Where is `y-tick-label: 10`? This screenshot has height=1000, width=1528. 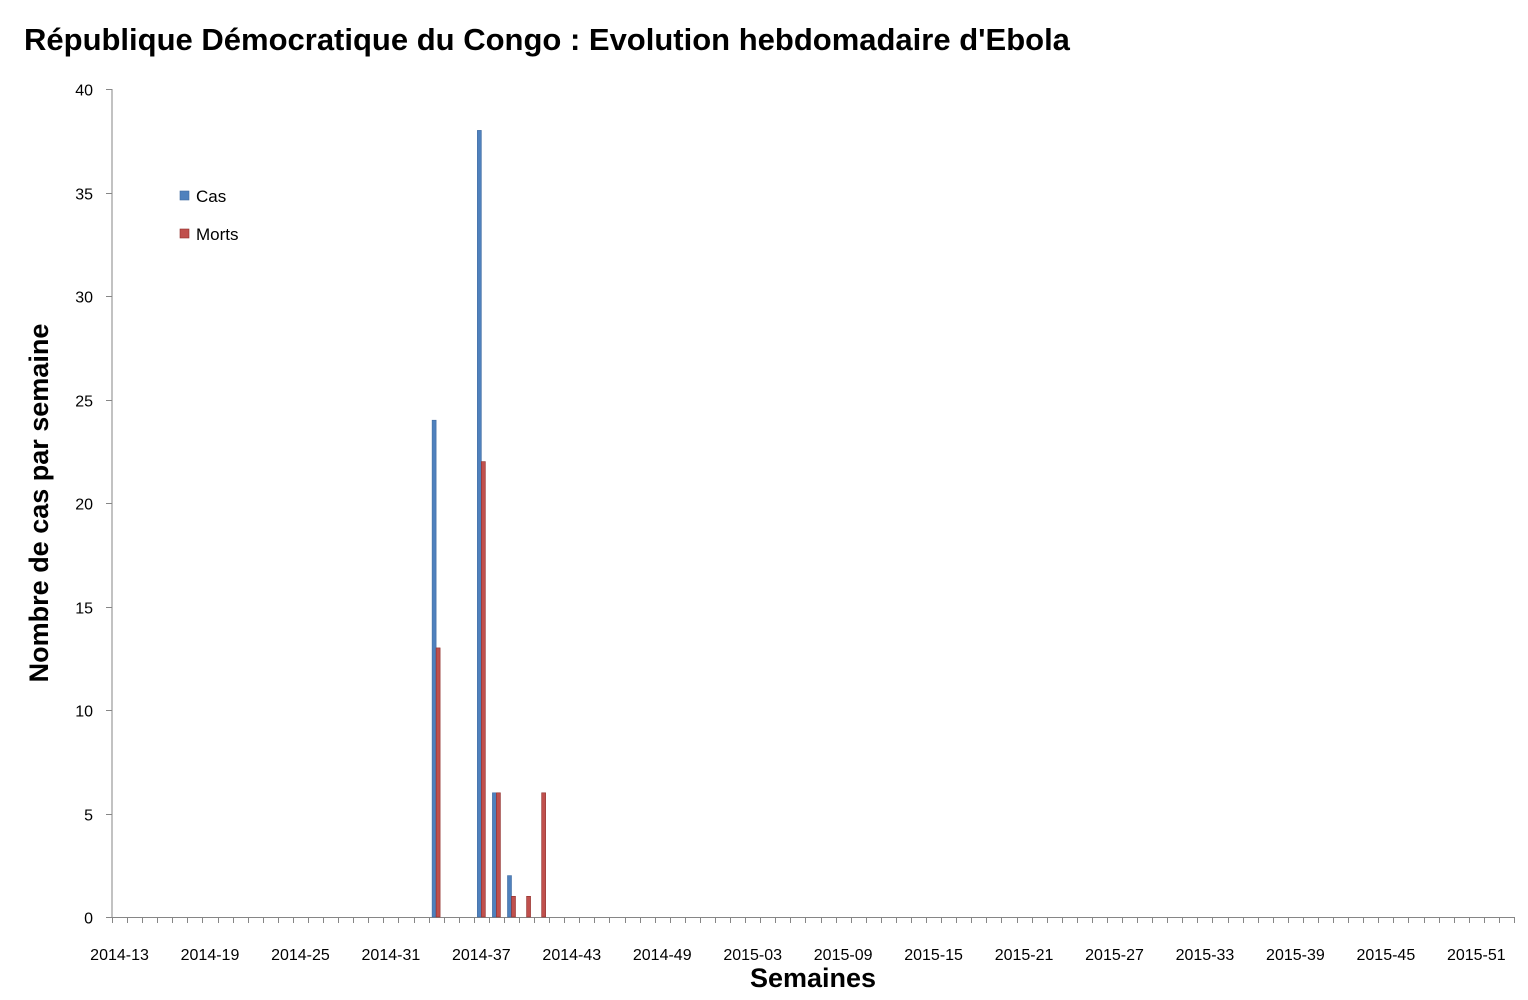
y-tick-label: 10 is located at coordinates (84, 712).